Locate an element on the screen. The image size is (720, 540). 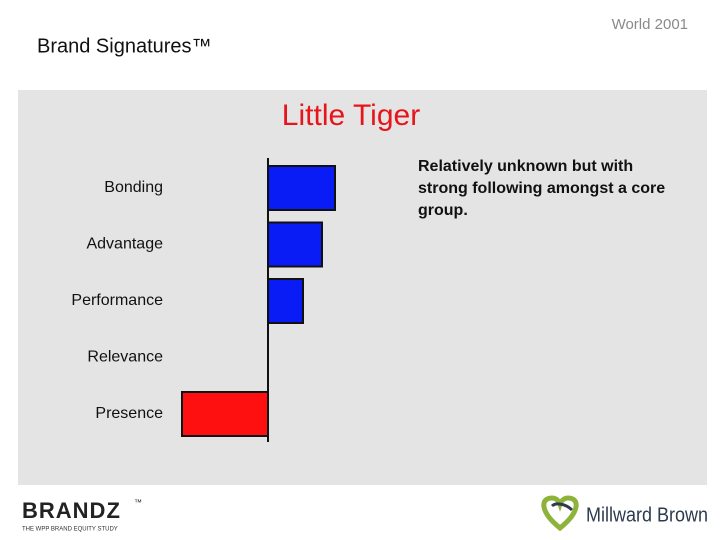
heart-swirl is located at coordinates (562, 507).